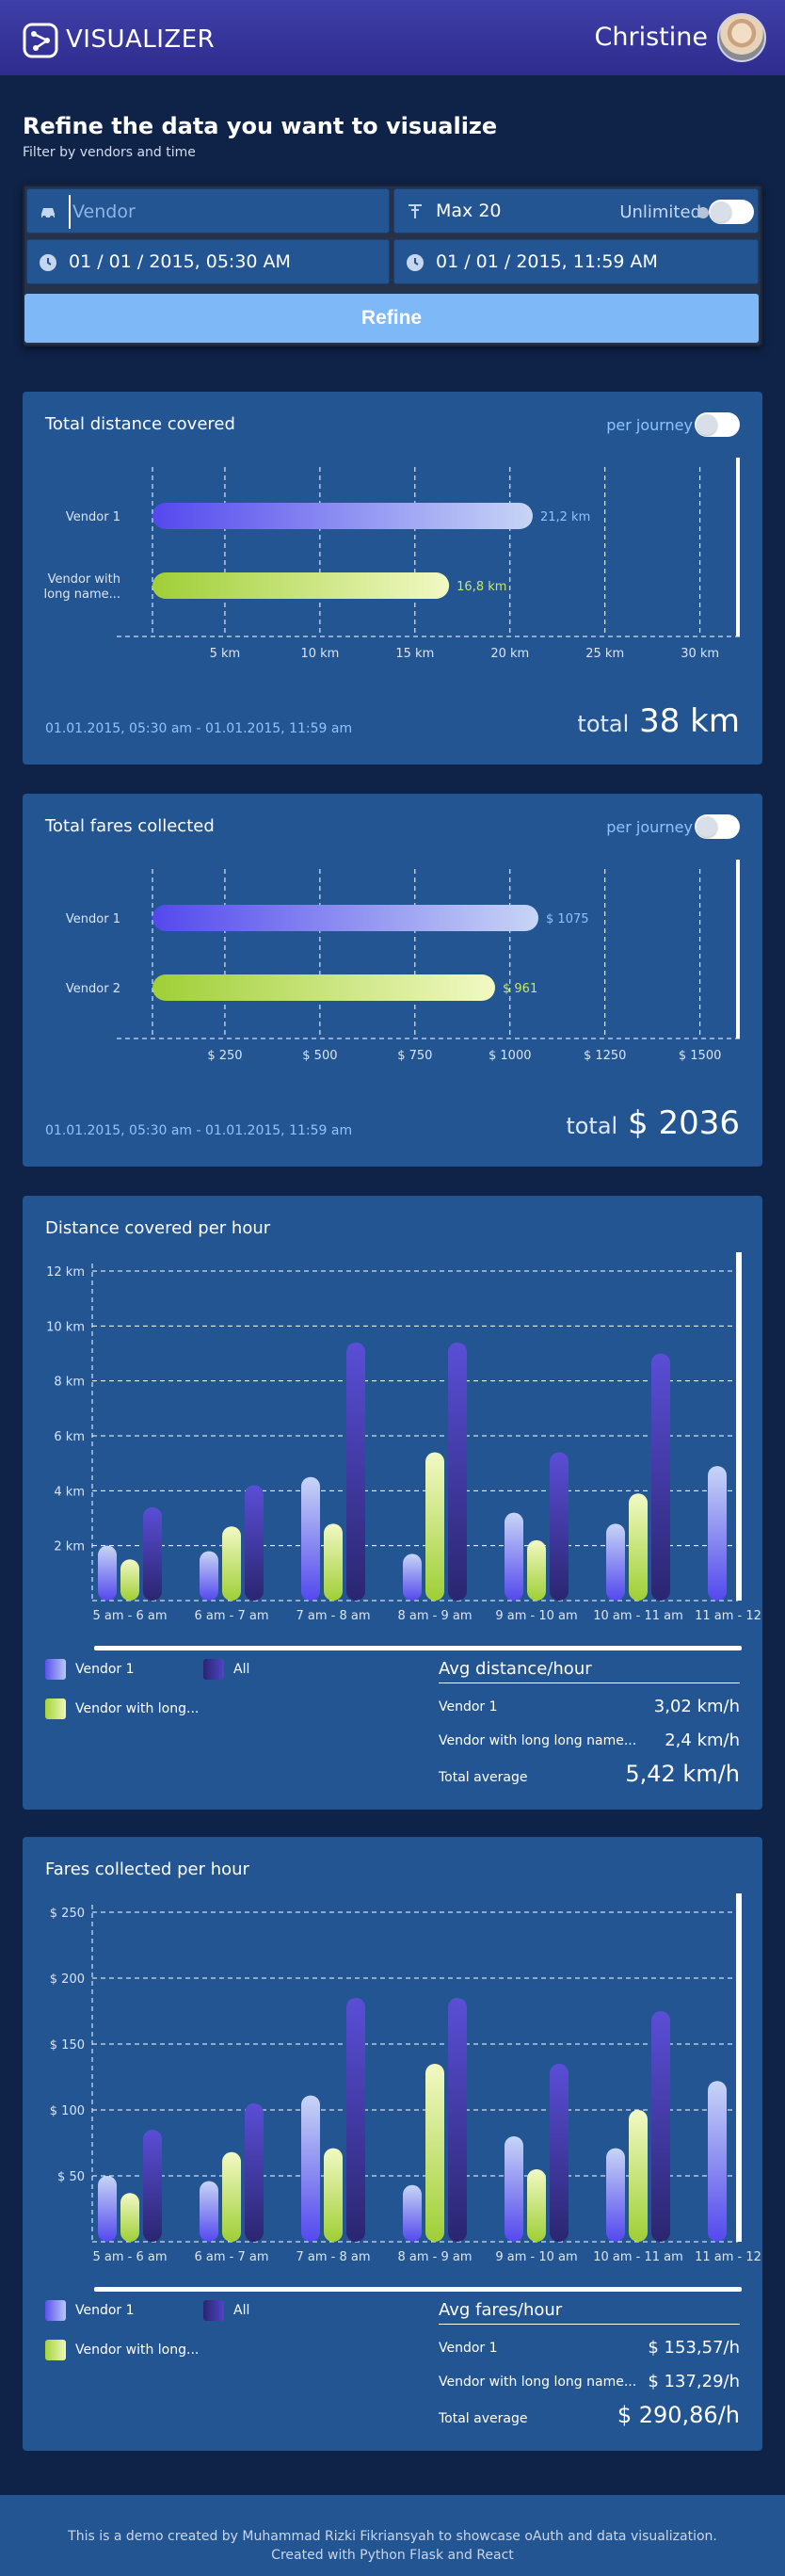 The image size is (785, 2576). Describe the element at coordinates (418, 1648) in the screenshot. I see `scrollbar-horizontal` at that location.